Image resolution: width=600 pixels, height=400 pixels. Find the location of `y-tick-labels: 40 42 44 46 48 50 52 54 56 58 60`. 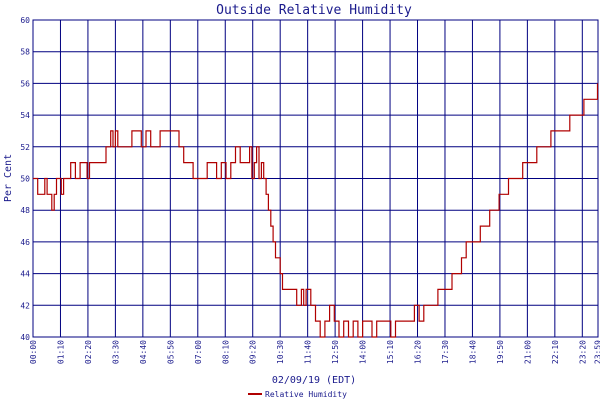

y-tick-labels: 40 42 44 46 48 50 52 54 56 58 60 is located at coordinates (25, 179).